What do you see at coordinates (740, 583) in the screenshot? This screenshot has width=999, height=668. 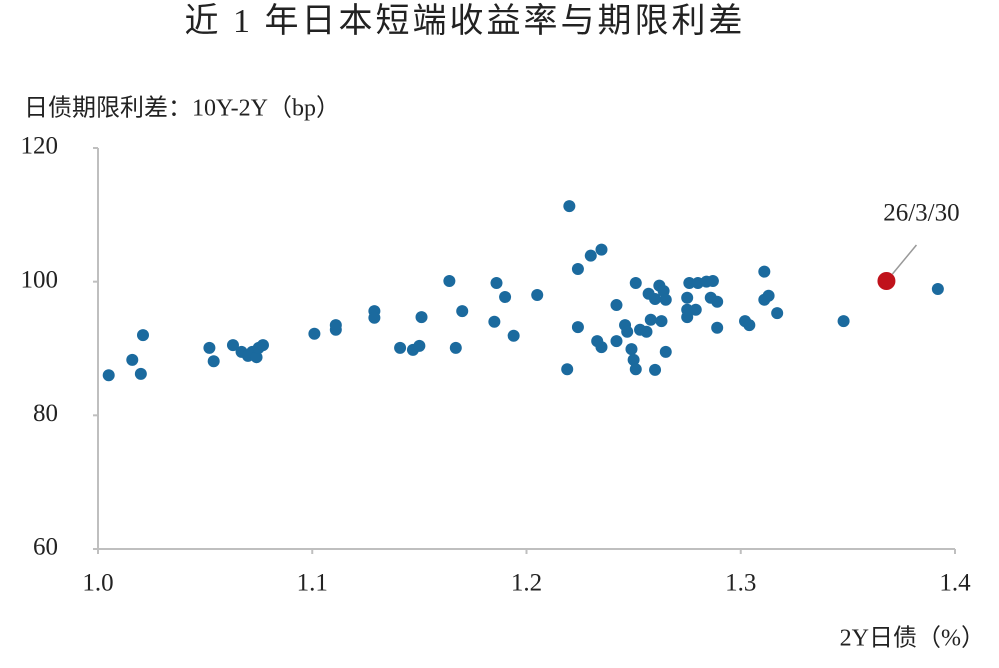 I see `x-tick-label: 1.3` at bounding box center [740, 583].